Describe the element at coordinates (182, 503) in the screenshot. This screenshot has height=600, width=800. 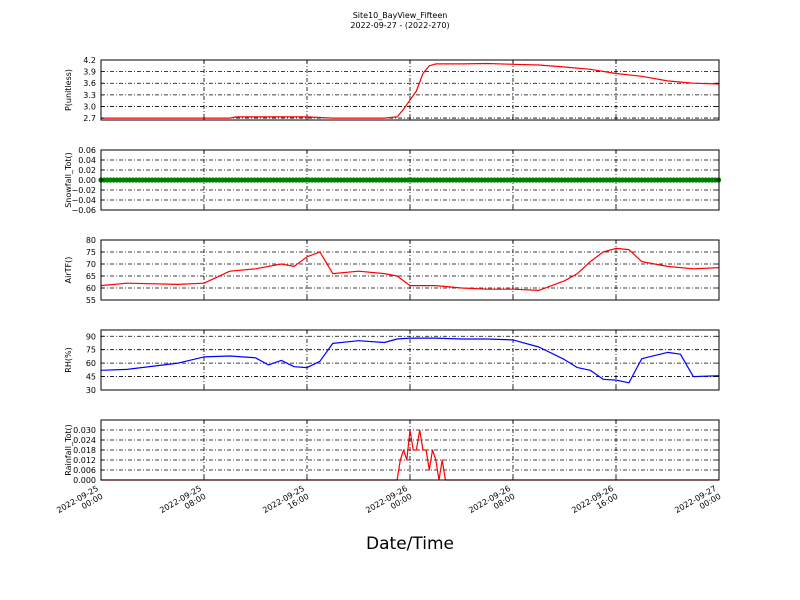
I see `xtick-label: 2022-09-2508:00` at that location.